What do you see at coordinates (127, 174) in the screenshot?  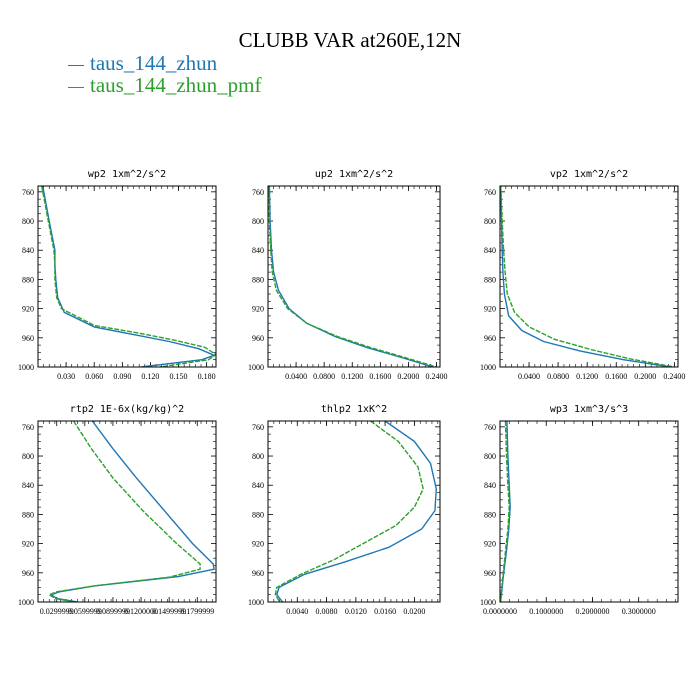 I see `panel-title: wp2 1xm^2/s^2` at bounding box center [127, 174].